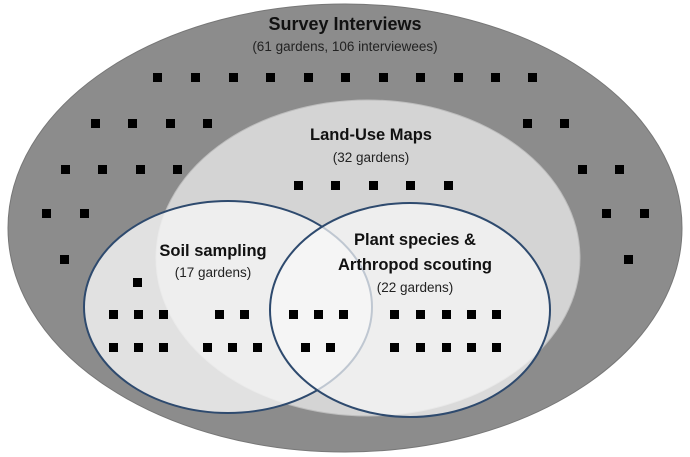 The image size is (690, 457). What do you see at coordinates (344, 46) in the screenshot?
I see `survey-subtitle: (61 gardens, 106 interviewees)` at bounding box center [344, 46].